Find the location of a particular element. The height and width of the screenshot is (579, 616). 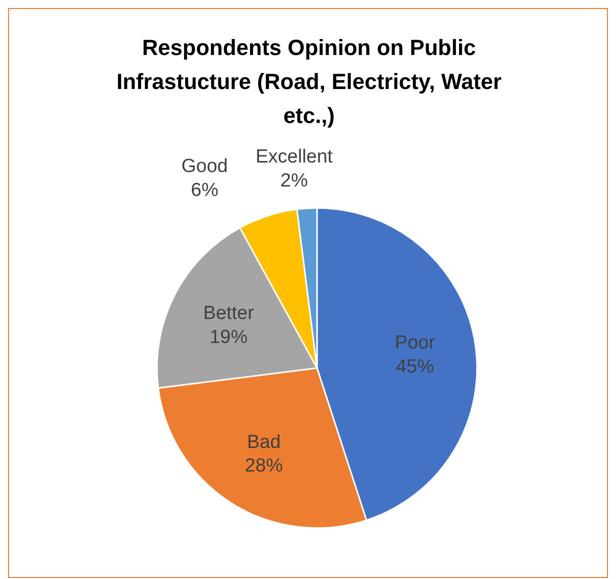

data-label: 6% is located at coordinates (204, 190).